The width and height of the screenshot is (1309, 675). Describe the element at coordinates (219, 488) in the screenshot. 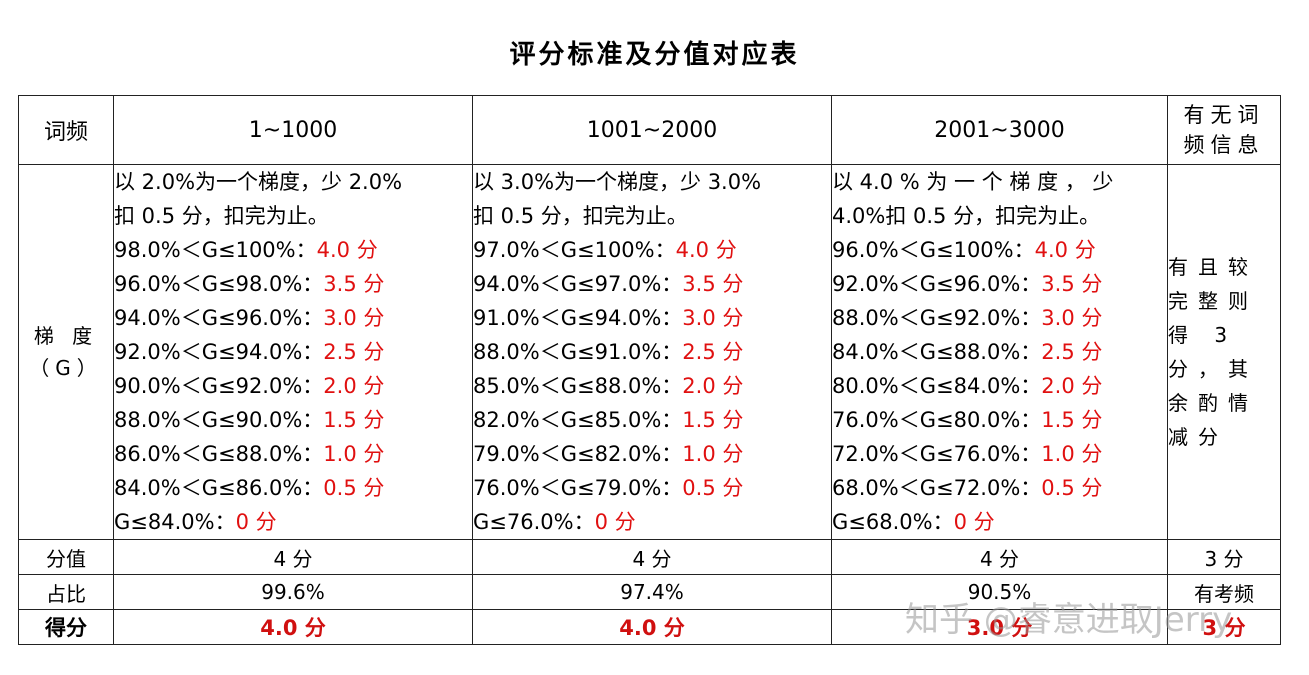

I see `gradient-range: 84.0%＜G≤86.0%：` at that location.